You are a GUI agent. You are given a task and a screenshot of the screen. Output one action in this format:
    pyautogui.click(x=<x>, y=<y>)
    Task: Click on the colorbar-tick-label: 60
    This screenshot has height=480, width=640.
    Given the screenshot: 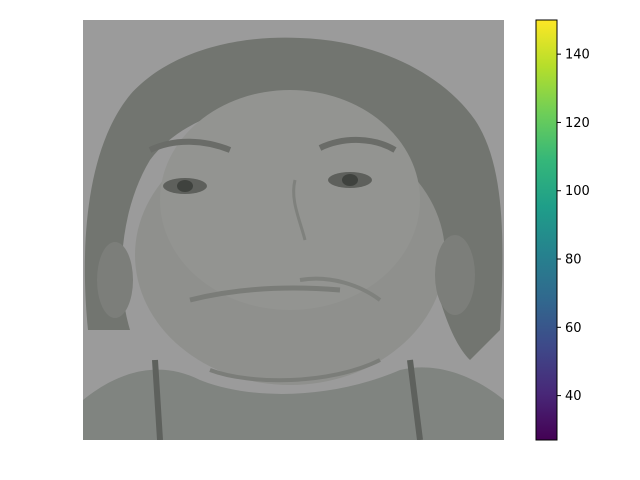 What is the action you would take?
    pyautogui.click(x=573, y=328)
    